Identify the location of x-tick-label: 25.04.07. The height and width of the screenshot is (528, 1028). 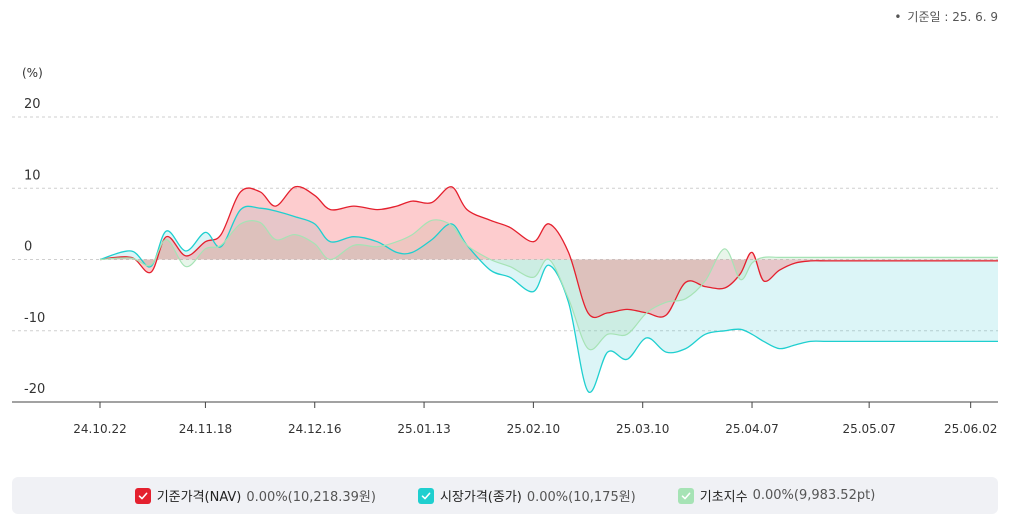
(751, 429).